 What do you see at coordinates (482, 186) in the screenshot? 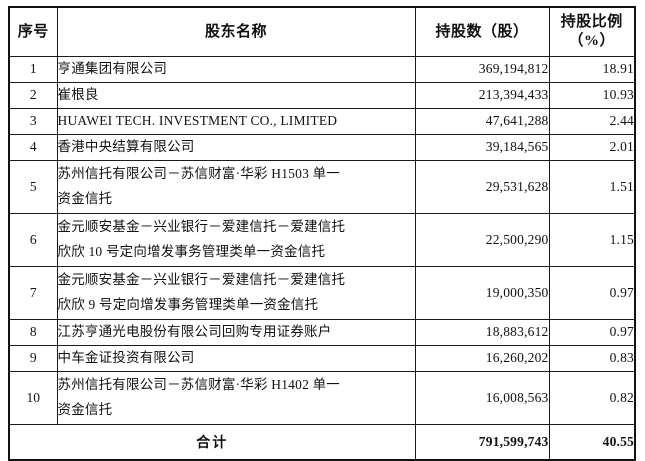
I see `row-shares: 29,531,628` at bounding box center [482, 186].